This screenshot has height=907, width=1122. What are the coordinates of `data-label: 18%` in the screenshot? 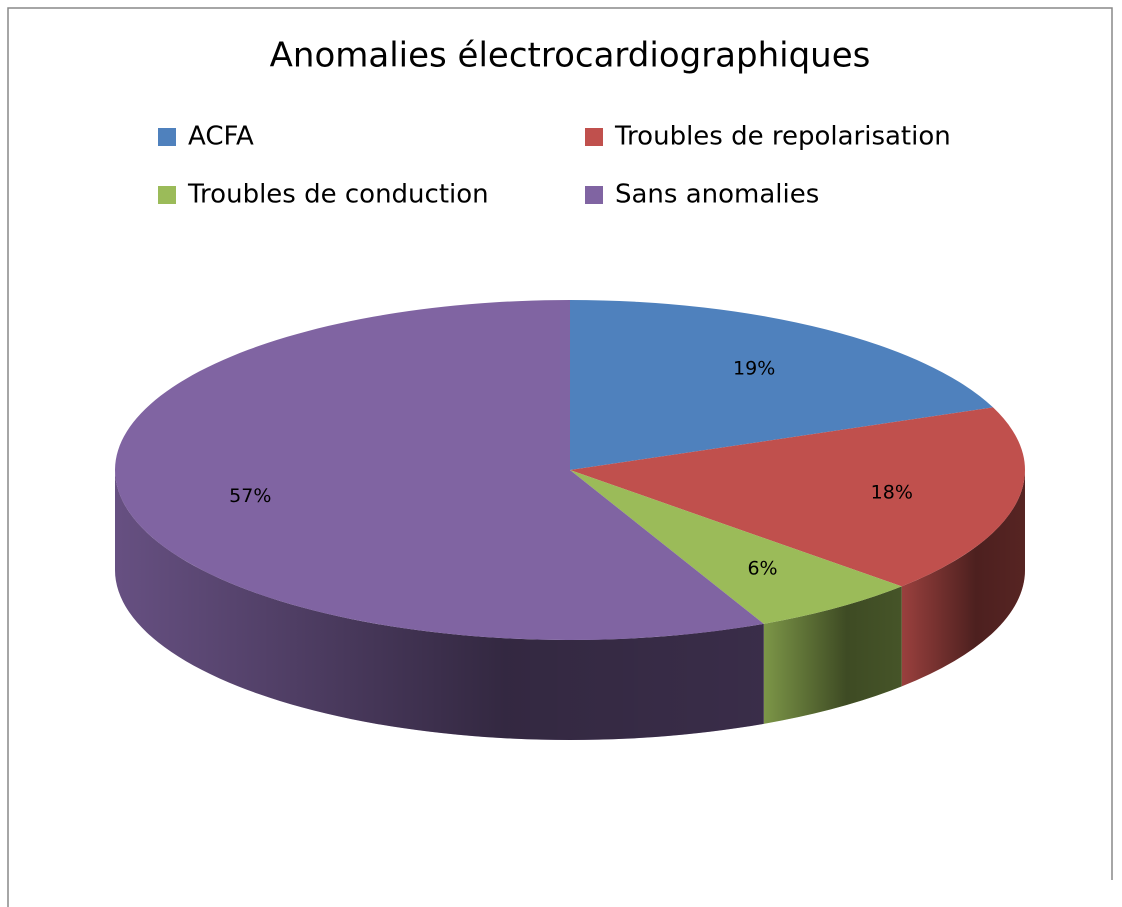 It's located at (892, 492).